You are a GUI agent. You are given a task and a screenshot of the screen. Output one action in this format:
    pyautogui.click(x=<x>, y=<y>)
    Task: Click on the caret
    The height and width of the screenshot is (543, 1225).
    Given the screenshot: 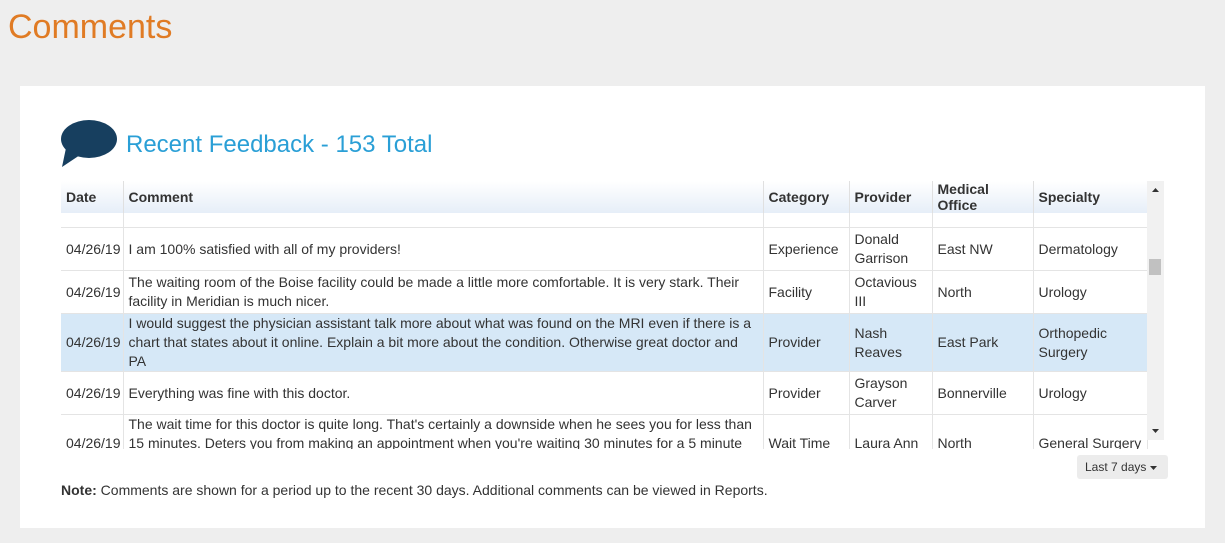 What is the action you would take?
    pyautogui.click(x=1153, y=468)
    